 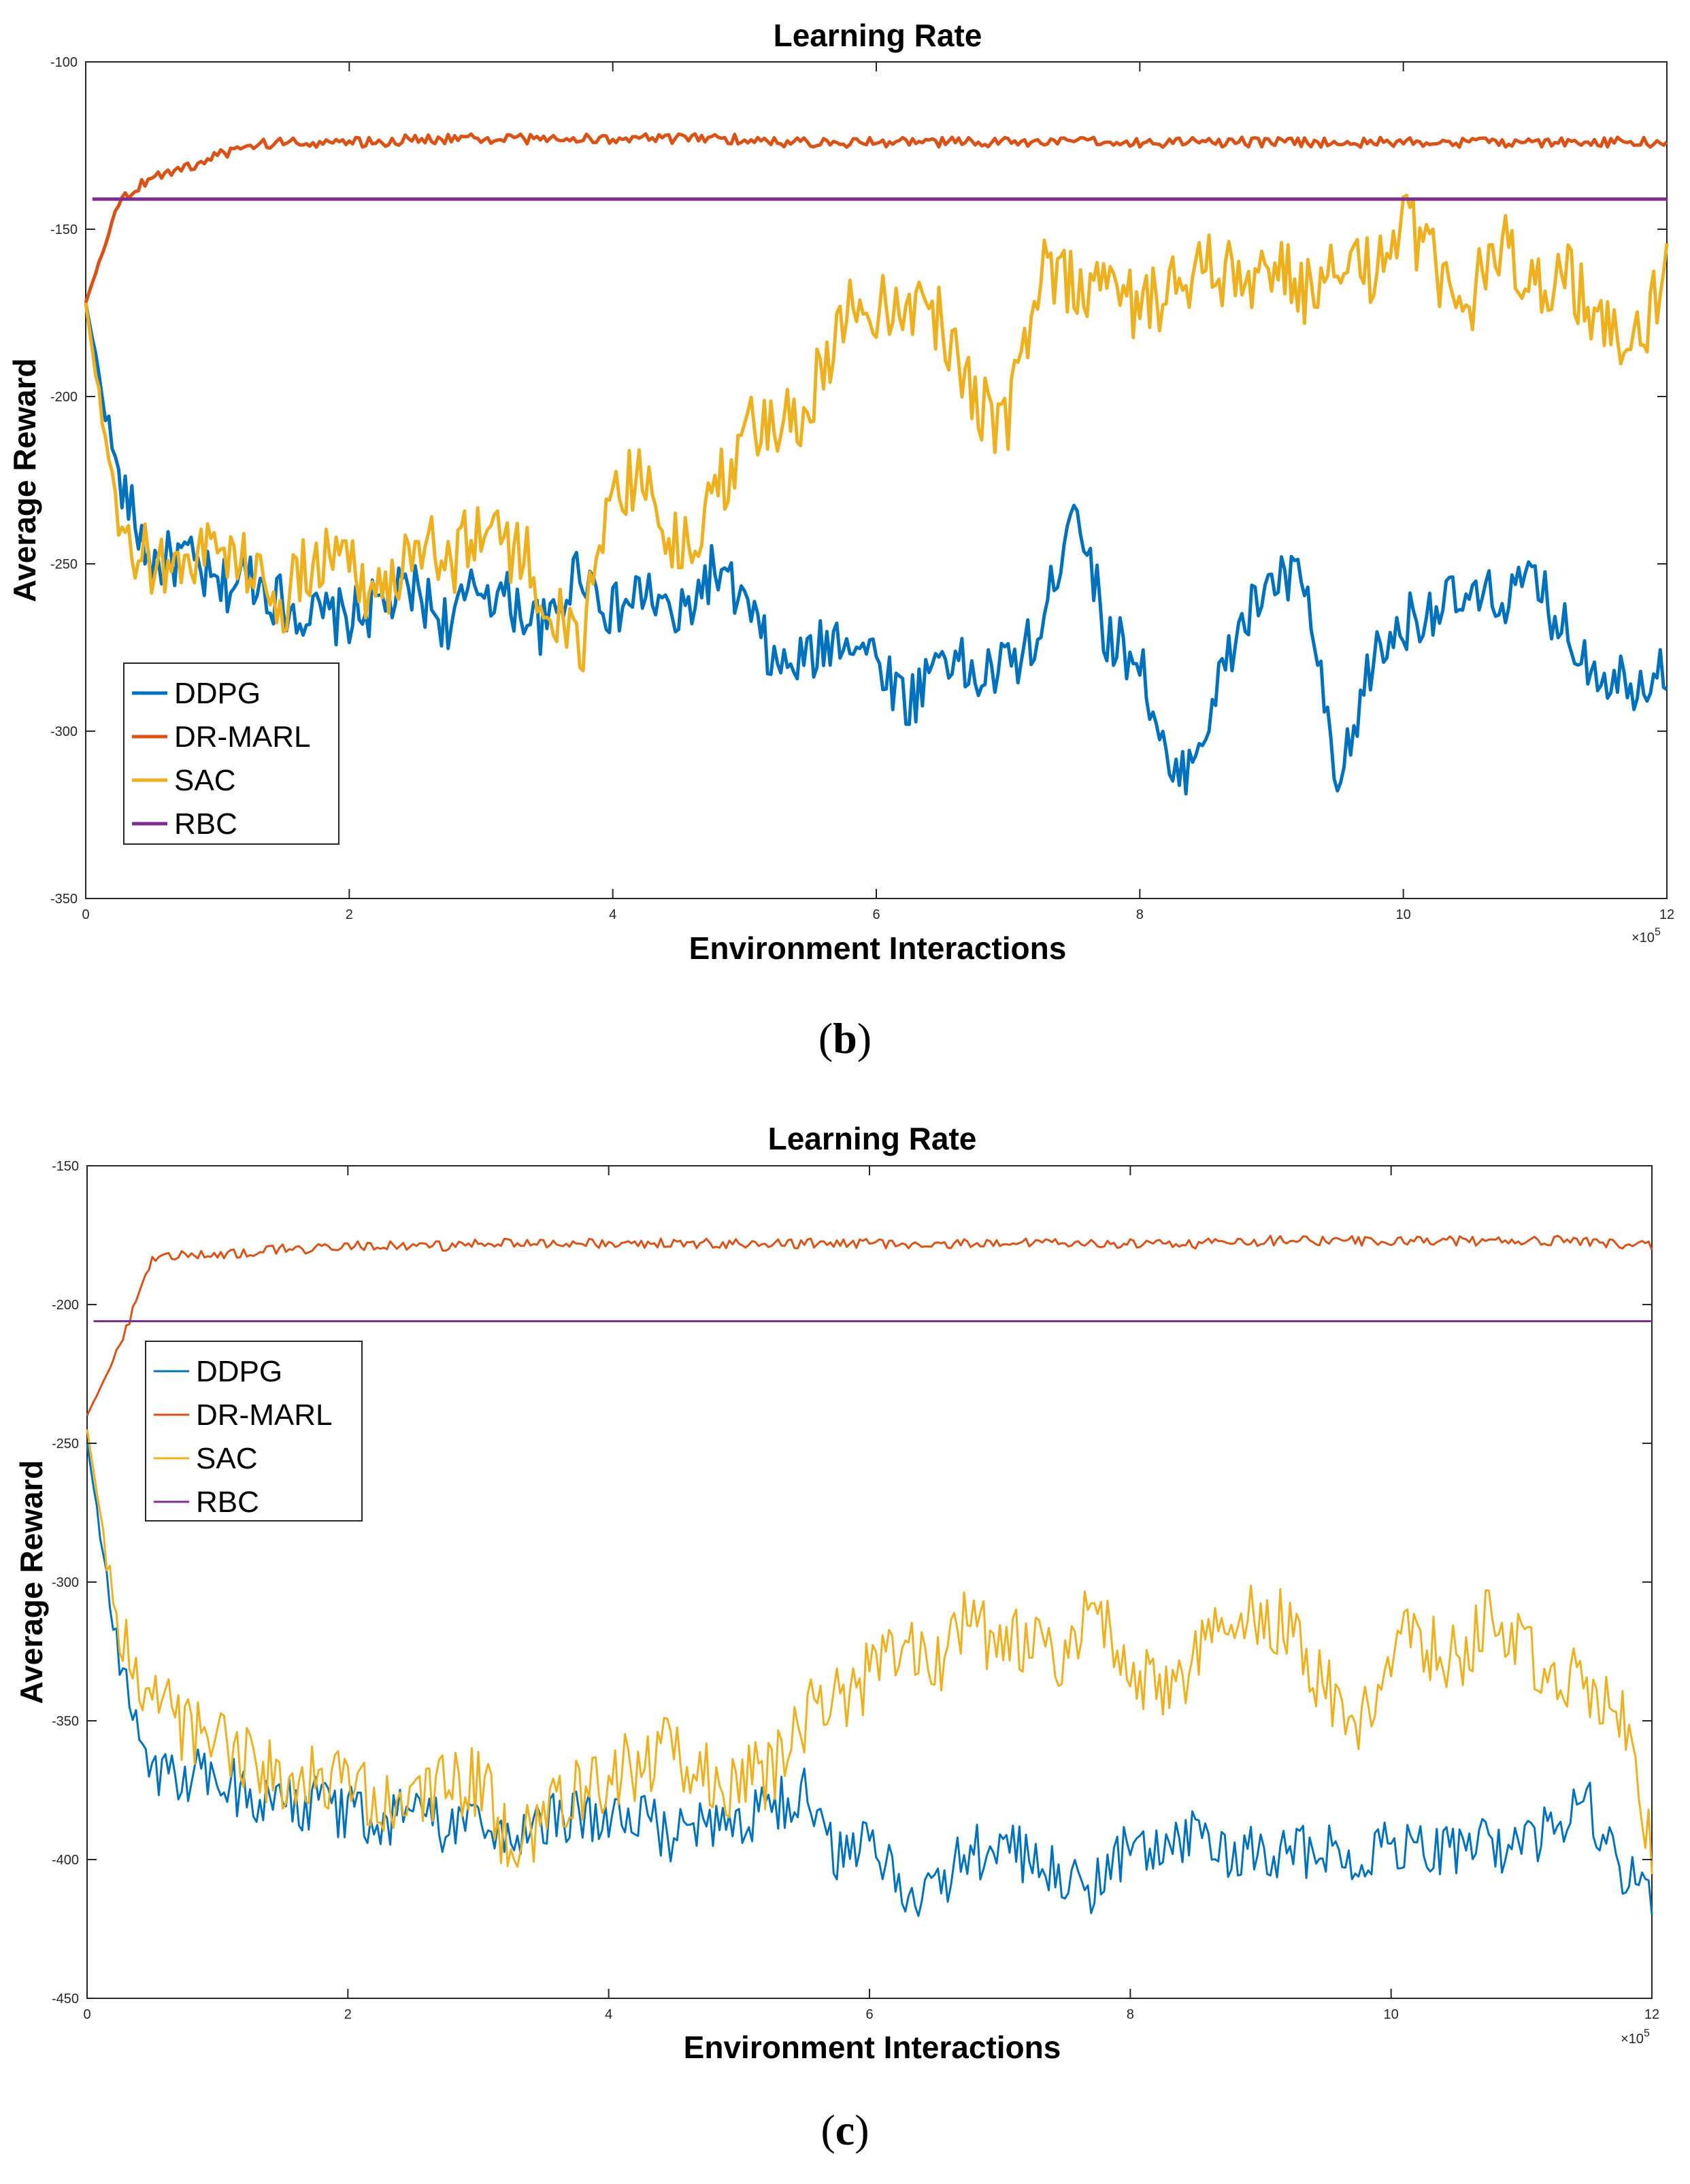 I want to click on y-tick-label: -400, so click(x=65, y=1861).